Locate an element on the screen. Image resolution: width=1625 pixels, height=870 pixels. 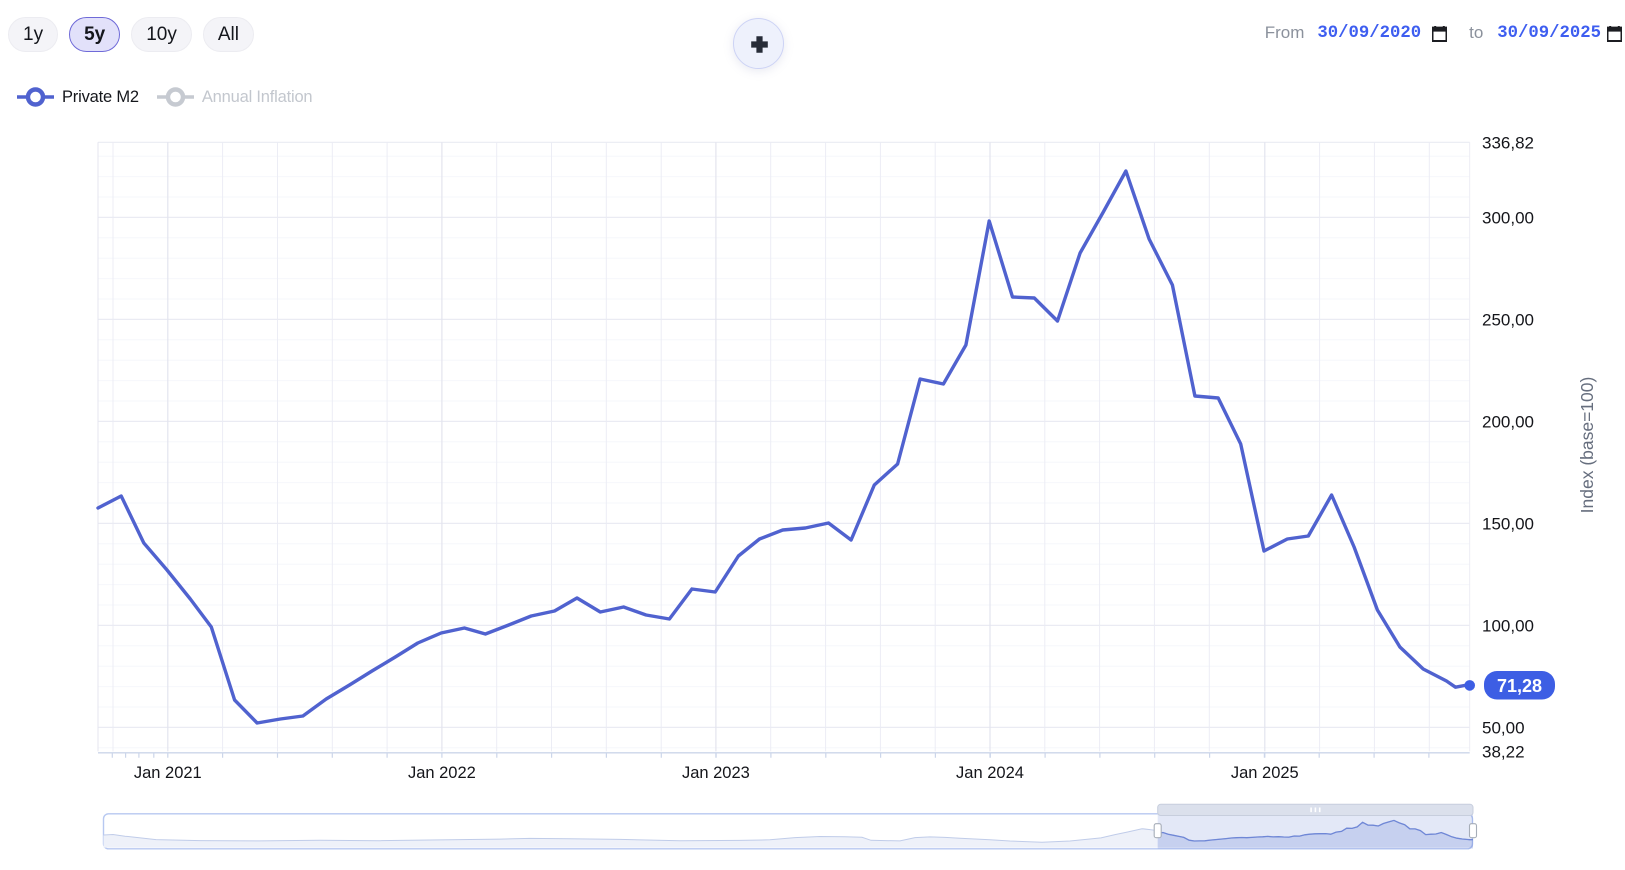
svg-text: Jan 2021 is located at coordinates (168, 773).